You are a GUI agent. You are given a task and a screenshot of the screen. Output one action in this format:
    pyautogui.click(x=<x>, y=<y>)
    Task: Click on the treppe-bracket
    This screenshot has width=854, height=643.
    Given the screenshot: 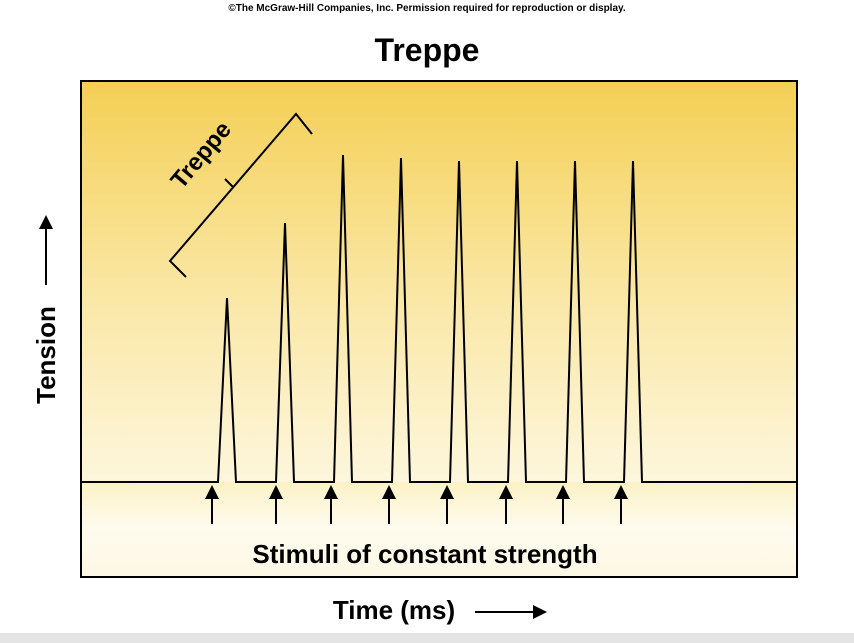 What is the action you would take?
    pyautogui.click(x=240, y=195)
    